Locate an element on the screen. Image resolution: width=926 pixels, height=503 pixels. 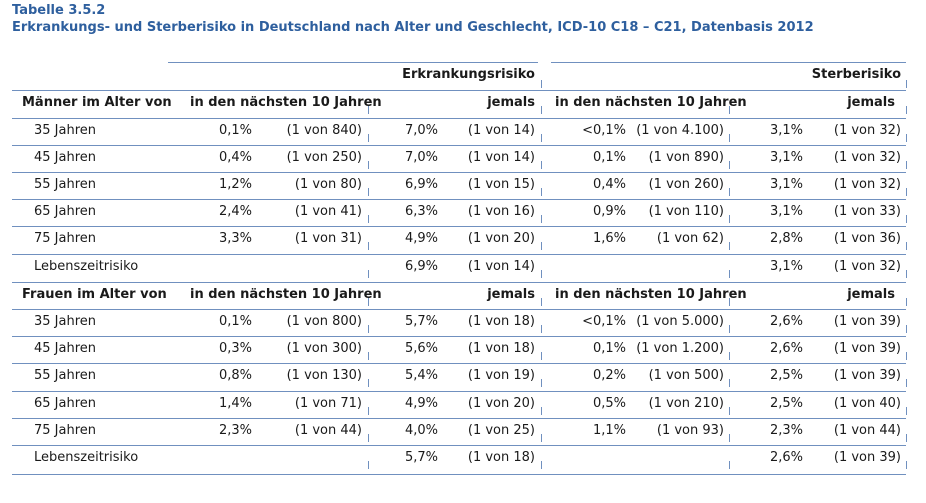
row-age: 35 Jahren is located at coordinates (65, 321).